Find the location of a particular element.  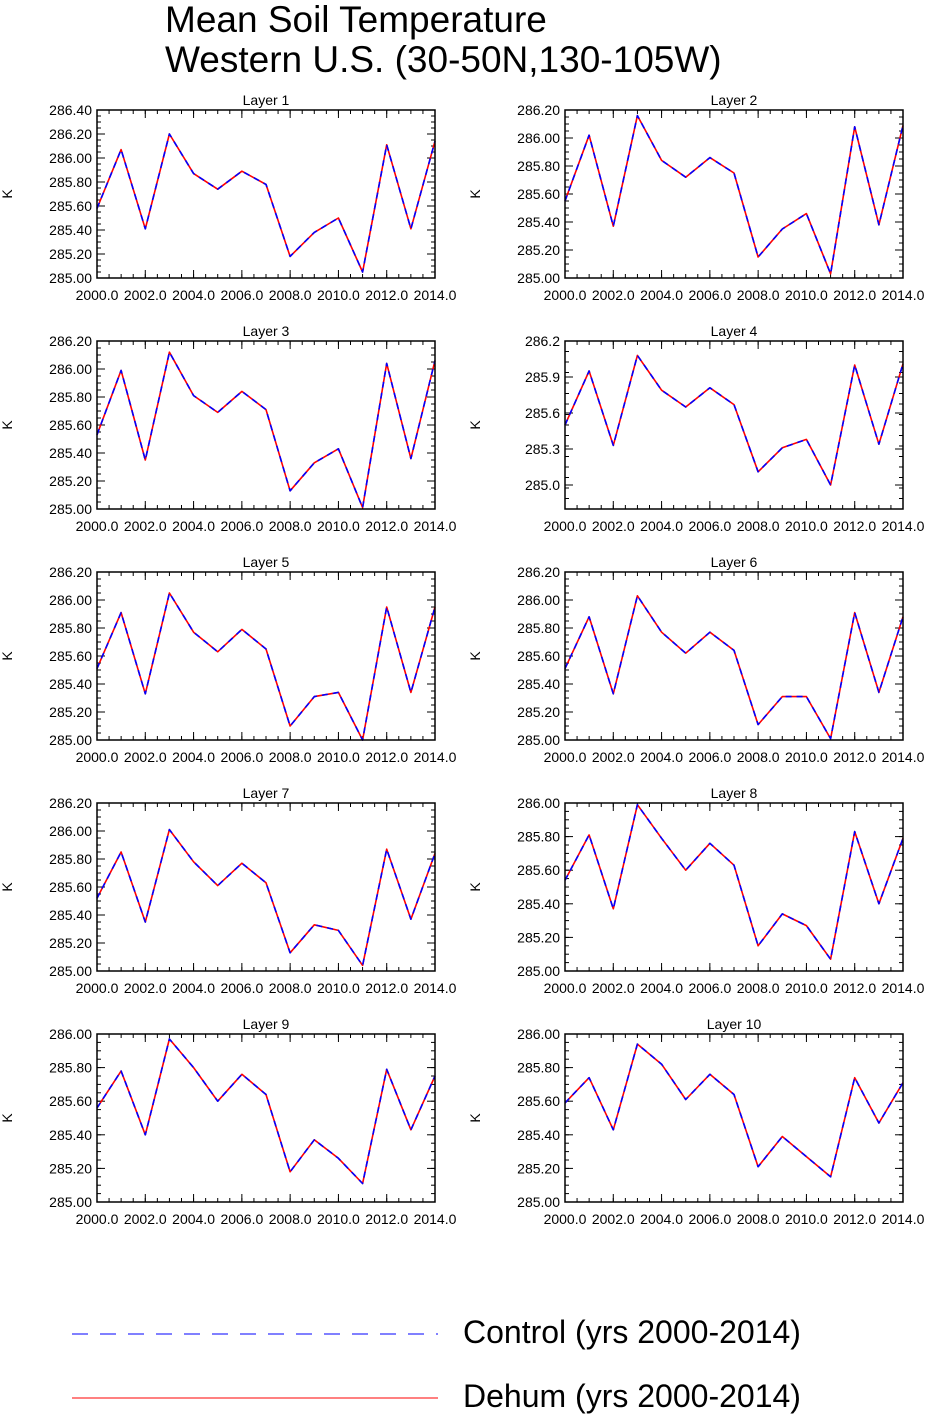

y-tick-label: 286.2 is located at coordinates (542, 341).